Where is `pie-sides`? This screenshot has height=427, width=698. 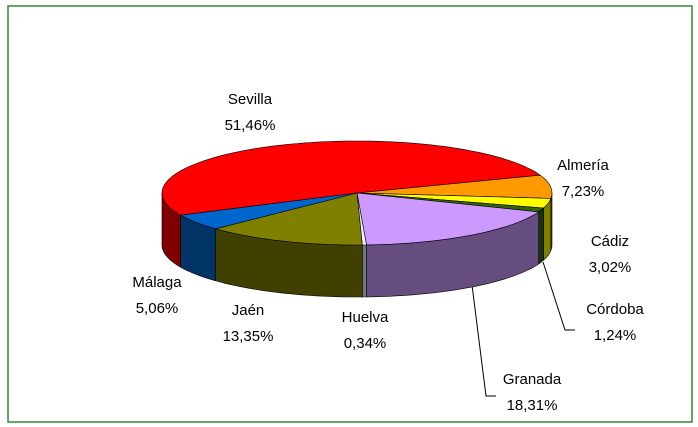
pie-sides is located at coordinates (357, 245).